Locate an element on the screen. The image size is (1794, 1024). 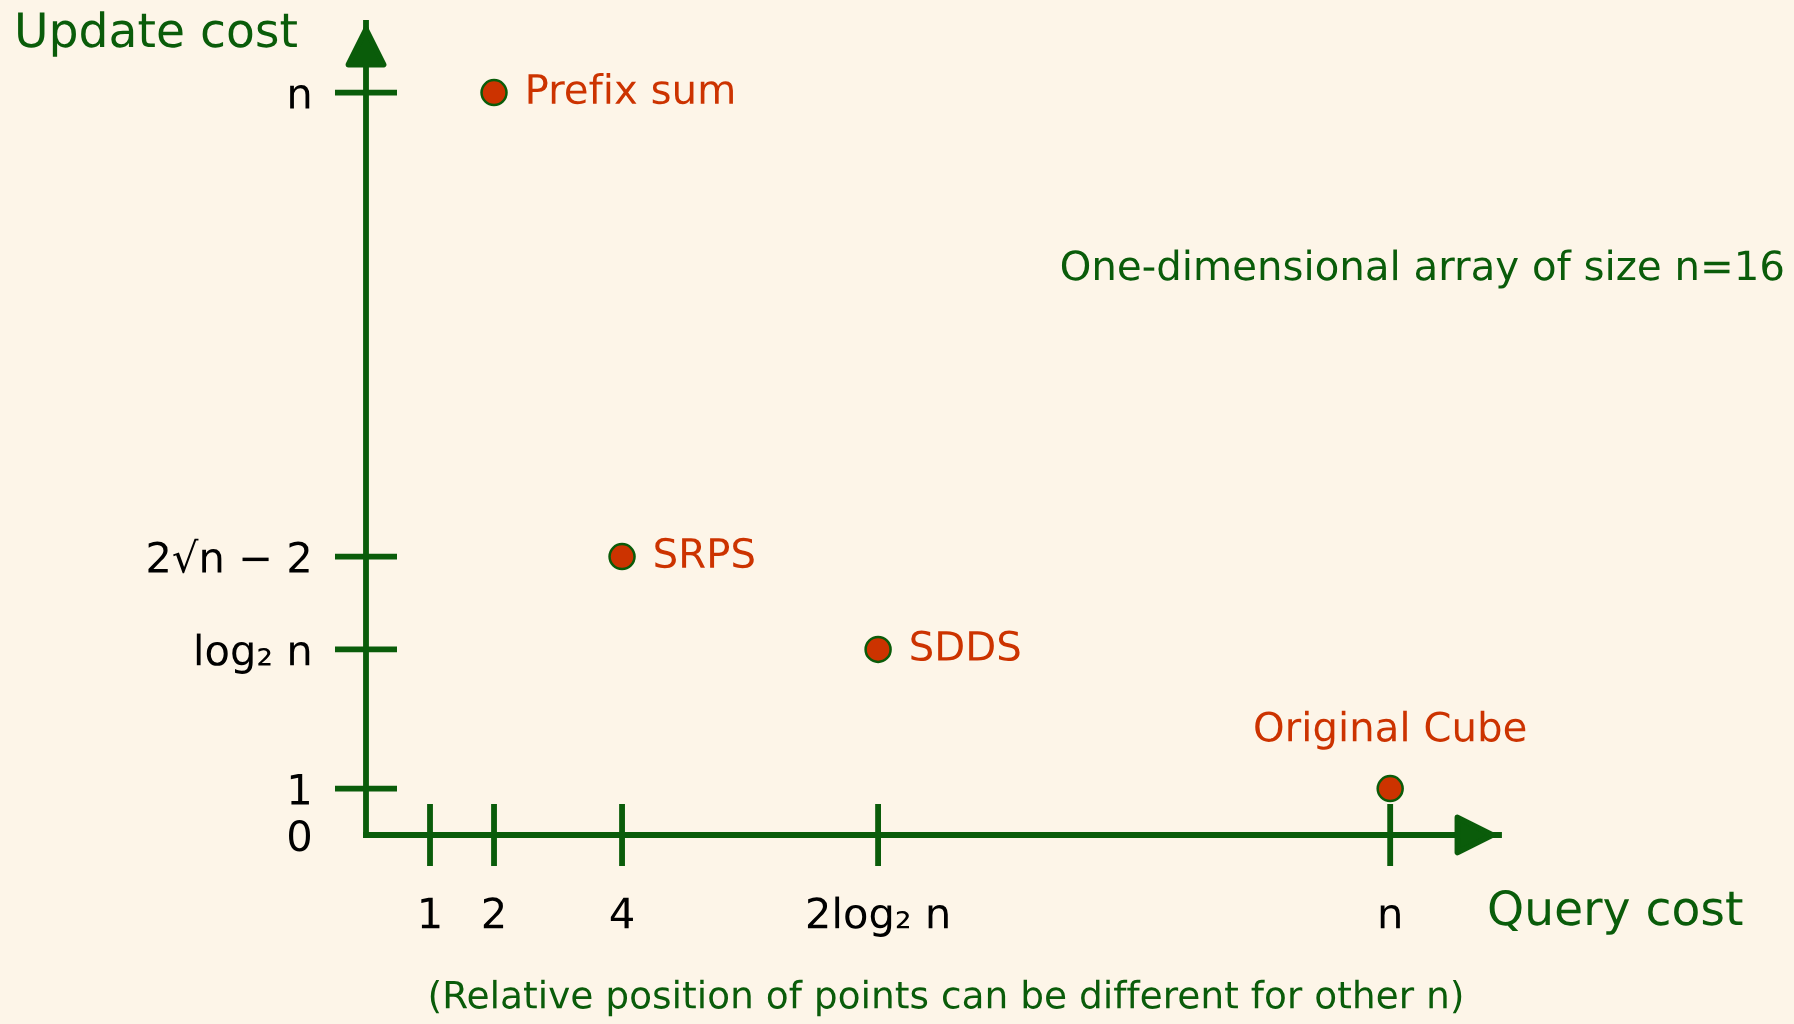
annotation: One-dimensional array of size n=16 is located at coordinates (1422, 269).